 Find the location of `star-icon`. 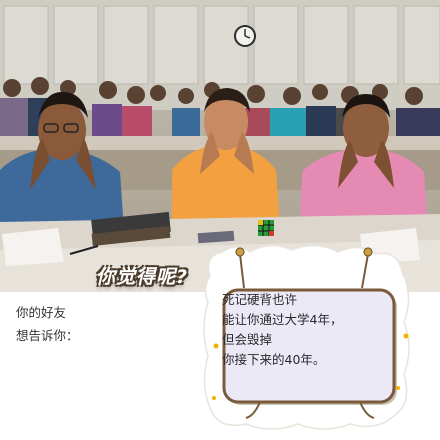

star-icon is located at coordinates (310, 366).